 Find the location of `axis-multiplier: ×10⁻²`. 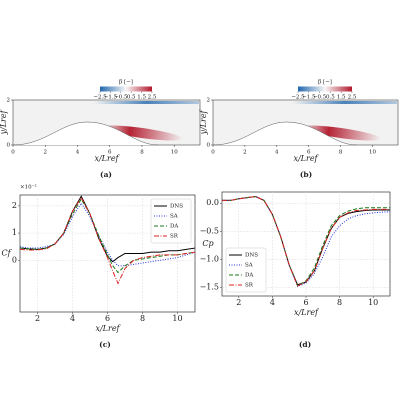

axis-multiplier: ×10⁻² is located at coordinates (28, 187).